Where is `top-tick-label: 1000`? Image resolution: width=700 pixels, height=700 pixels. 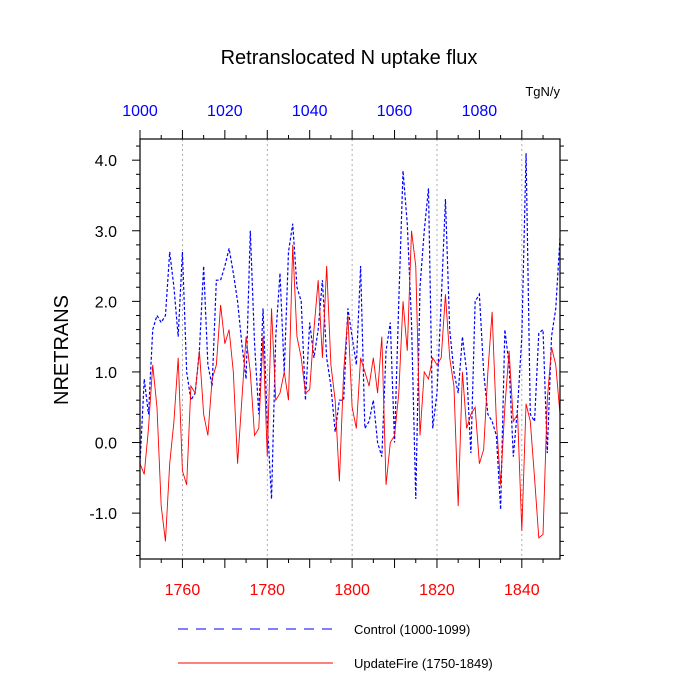
top-tick-label: 1000 is located at coordinates (140, 111).